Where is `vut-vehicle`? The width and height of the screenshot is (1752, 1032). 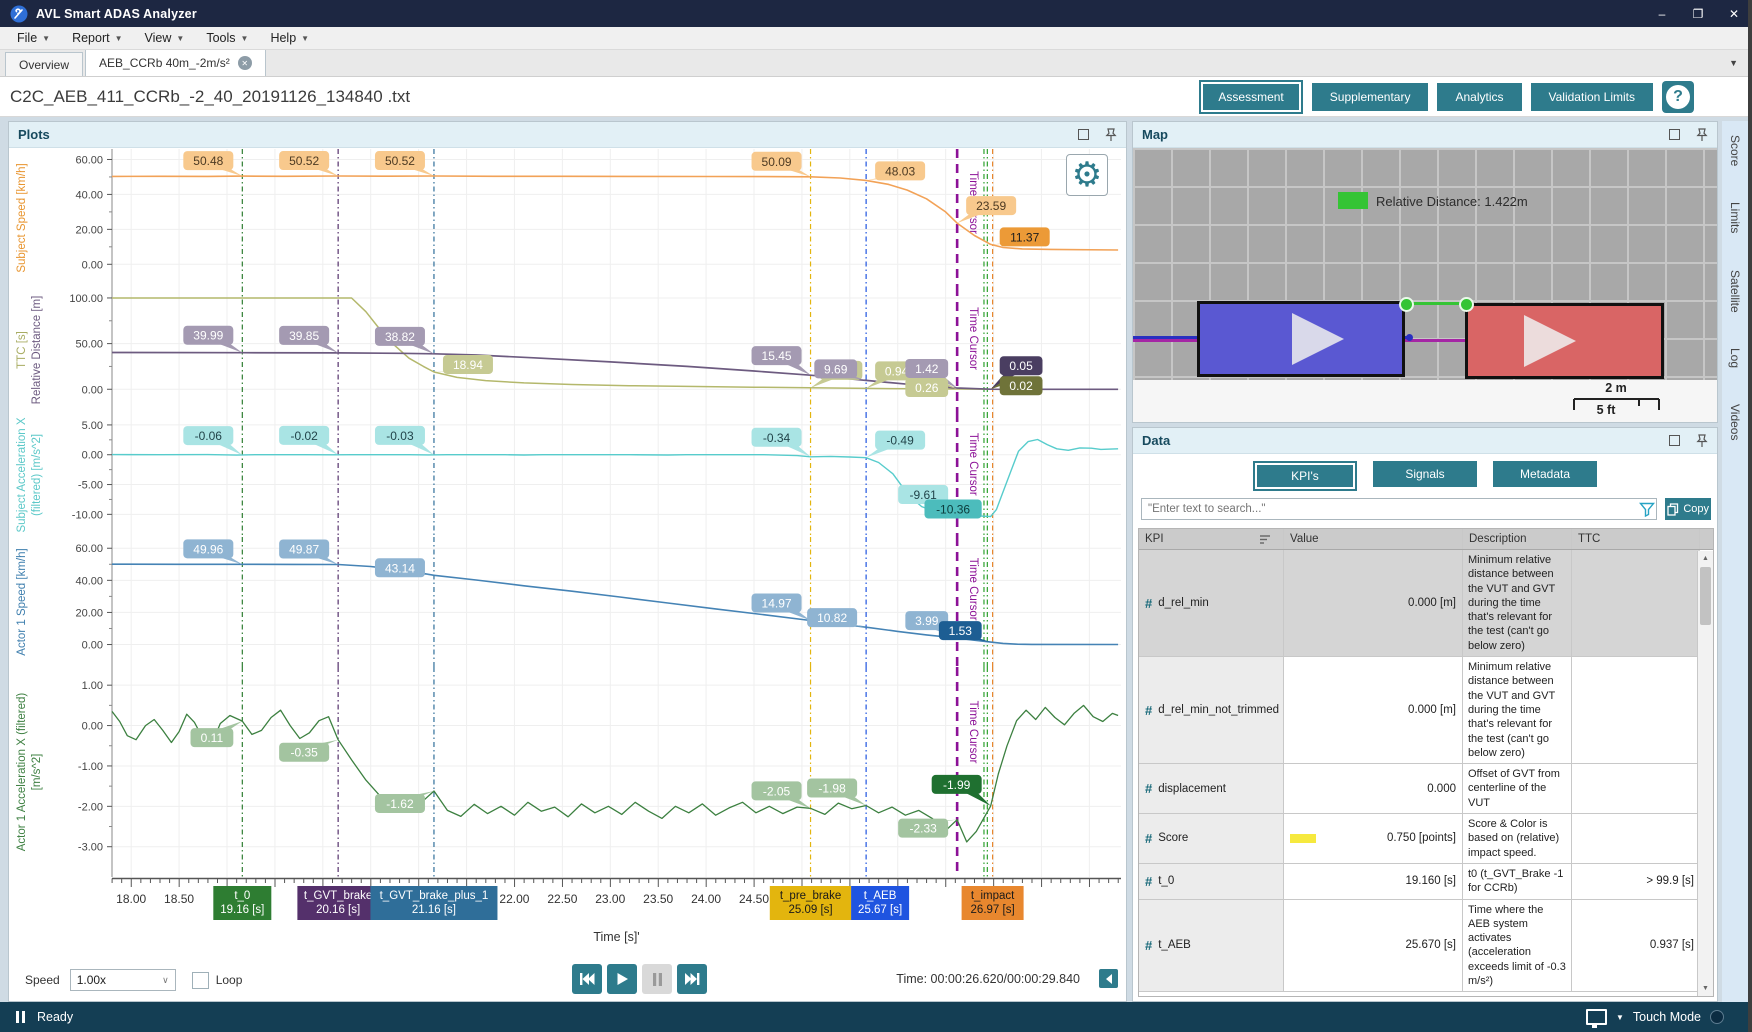 vut-vehicle is located at coordinates (1301, 339).